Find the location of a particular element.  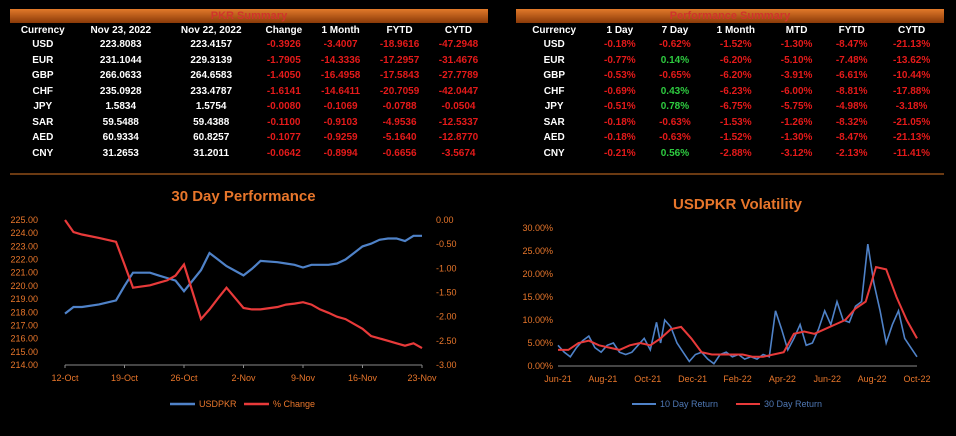

performance-summary-header-cell: 1 Day is located at coordinates (620, 30).